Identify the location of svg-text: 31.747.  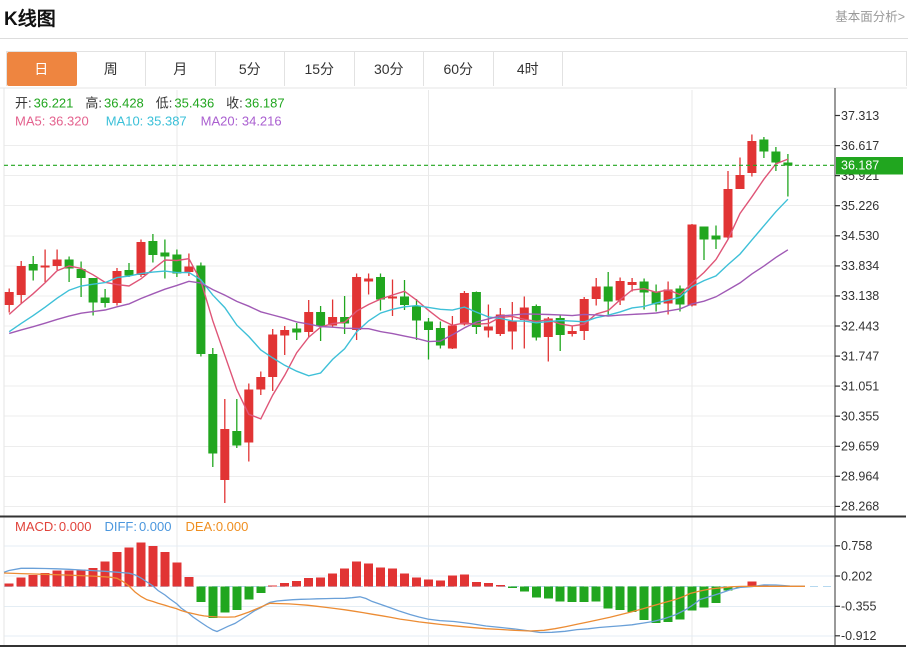
(860, 356).